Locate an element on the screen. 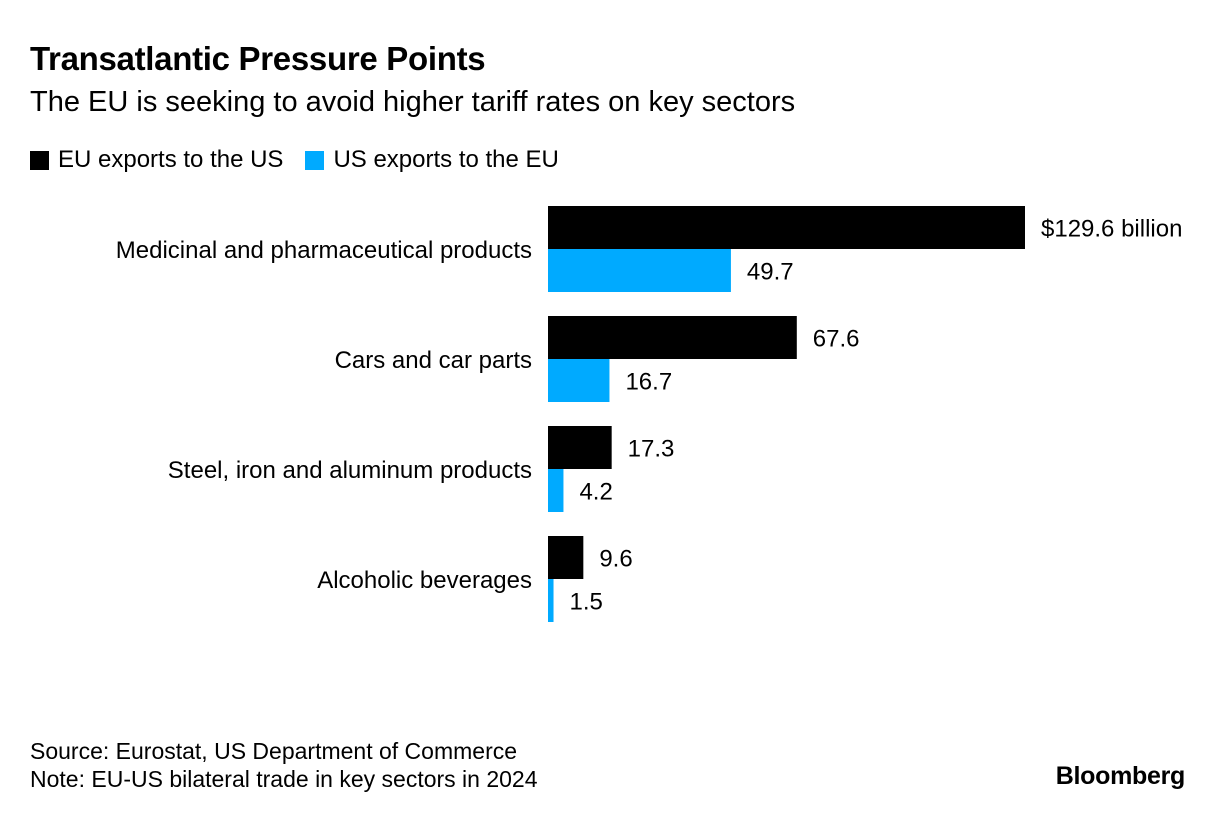  legend-item-eu-exports: EU exports to the US is located at coordinates (156, 160).